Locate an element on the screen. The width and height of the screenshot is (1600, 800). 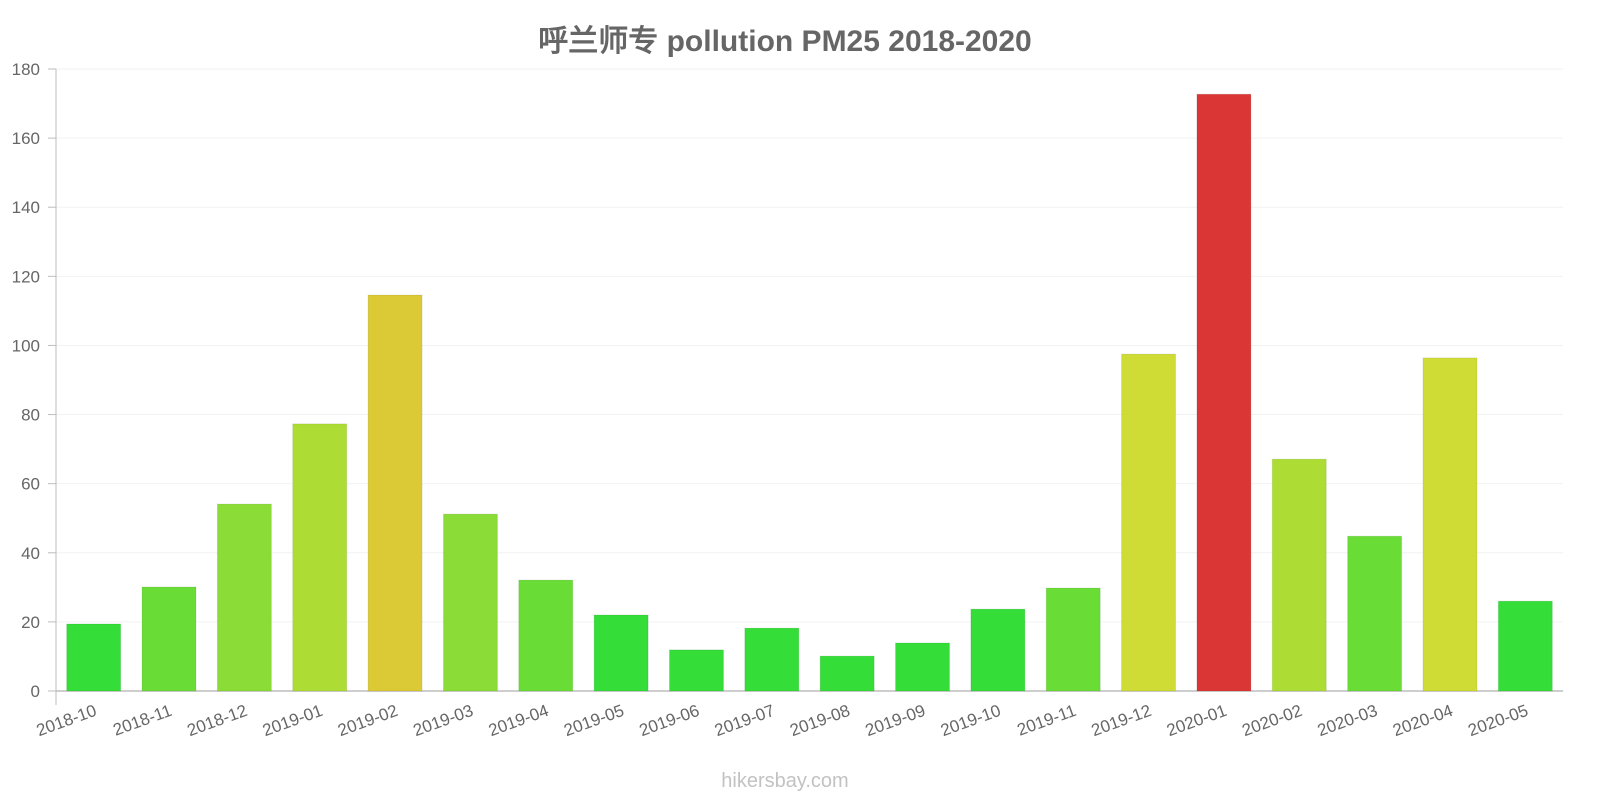
x-tick-label: 2018-11 is located at coordinates (142, 720).